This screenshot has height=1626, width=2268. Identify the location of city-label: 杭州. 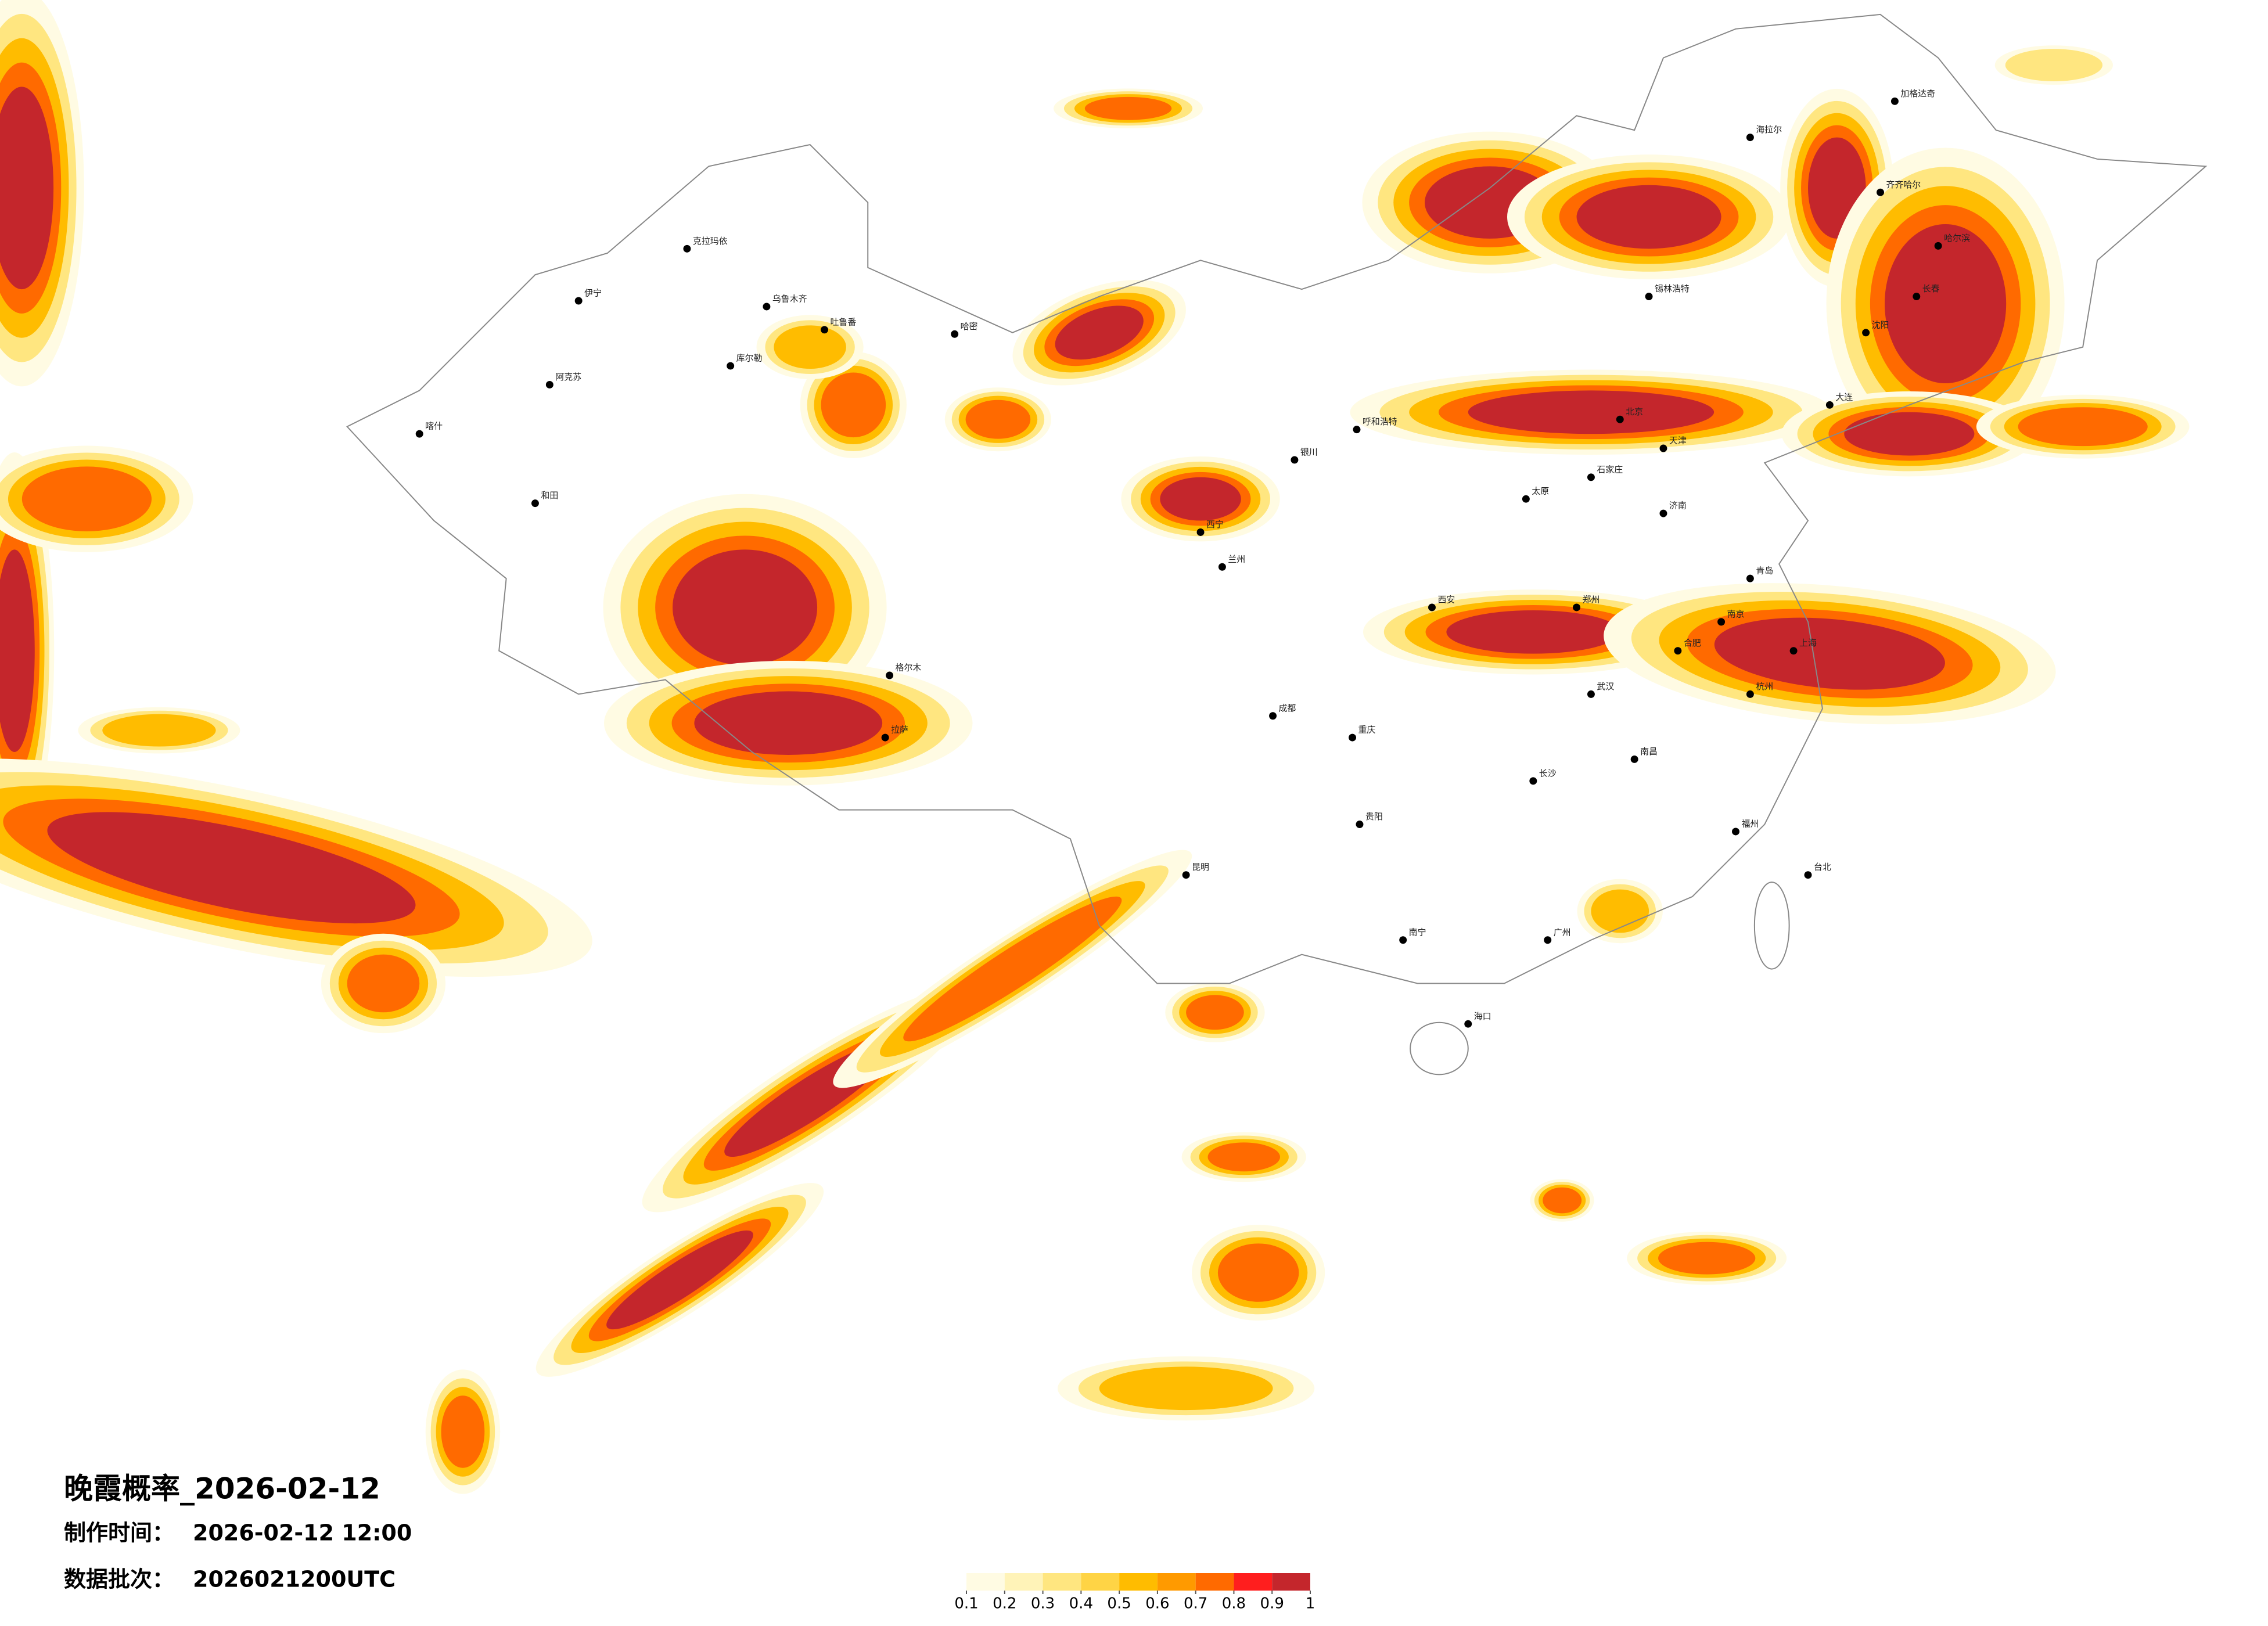
(1764, 686).